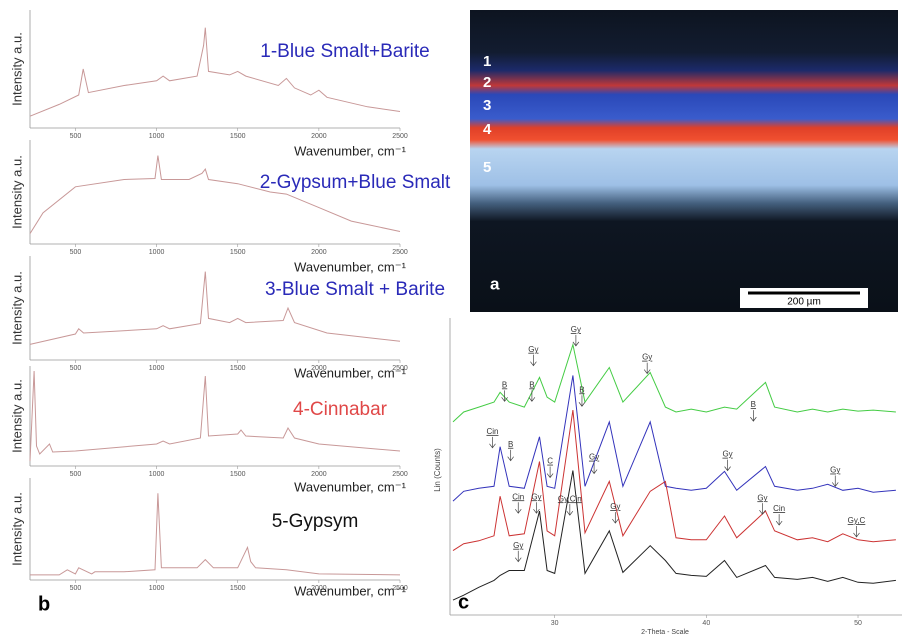  Describe the element at coordinates (487, 82) in the screenshot. I see `layer-label: 2` at that location.